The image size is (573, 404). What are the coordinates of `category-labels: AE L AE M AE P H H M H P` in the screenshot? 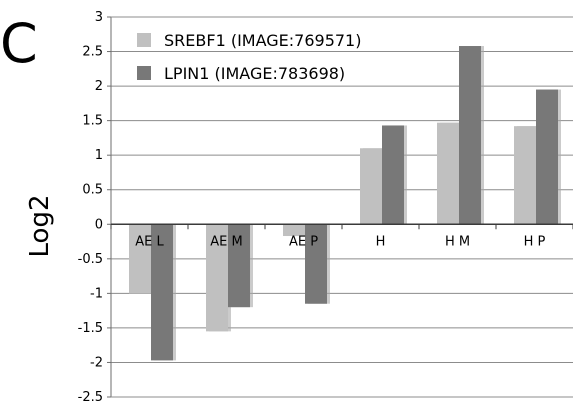 It's located at (340, 241).